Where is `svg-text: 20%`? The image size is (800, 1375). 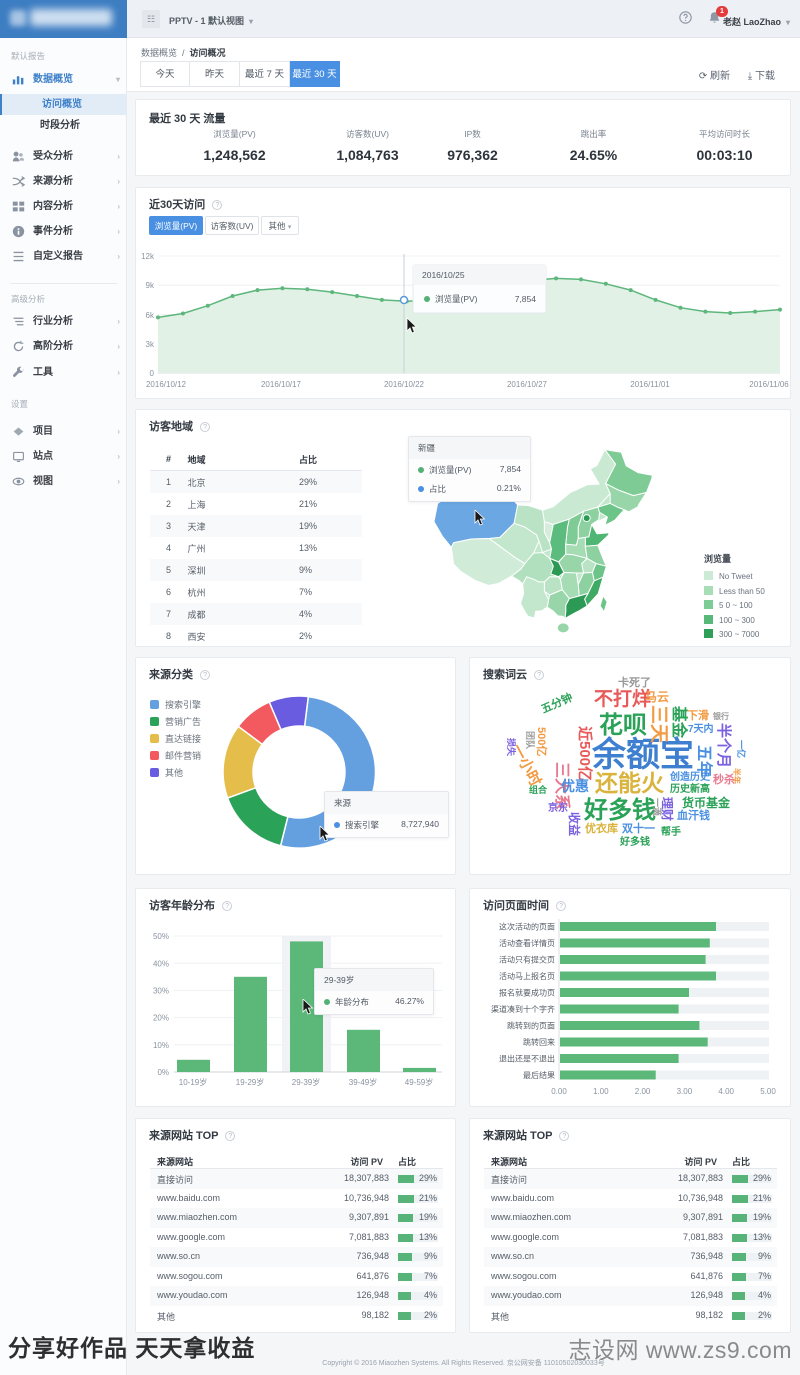 svg-text: 20% is located at coordinates (161, 1018).